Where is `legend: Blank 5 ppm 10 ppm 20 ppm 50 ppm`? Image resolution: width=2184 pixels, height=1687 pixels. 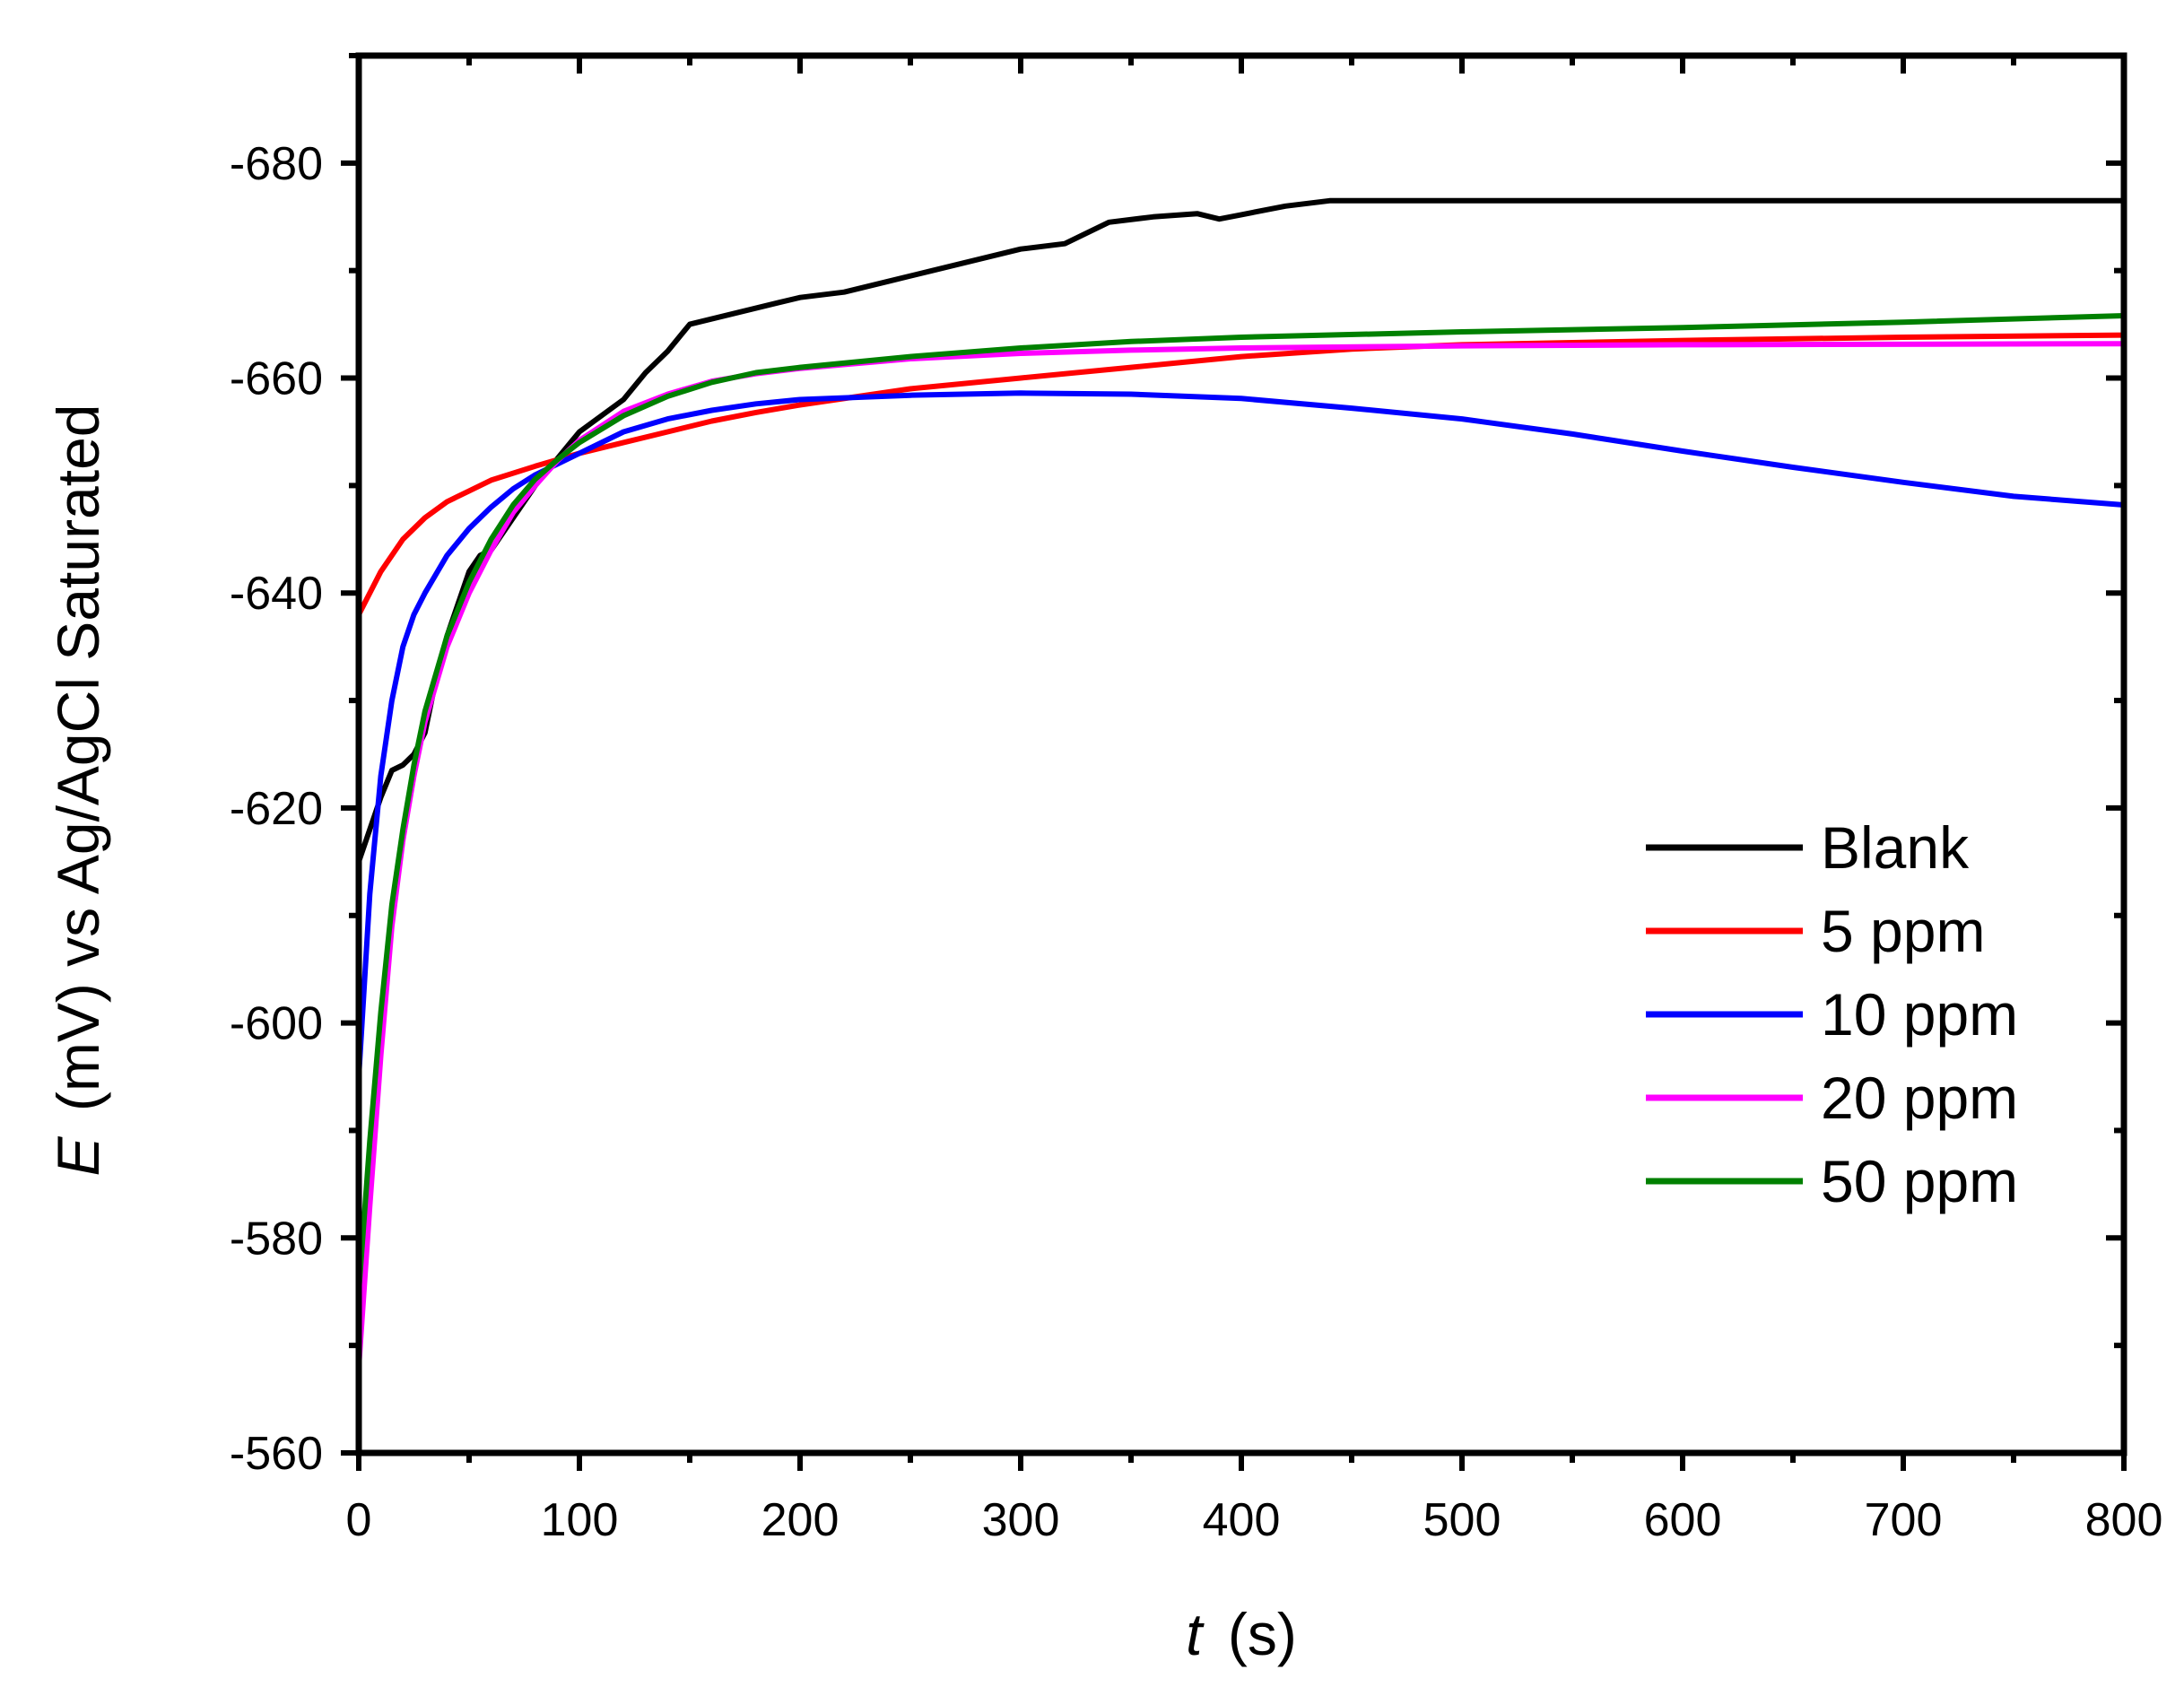
legend: Blank 5 ppm 10 ppm 20 ppm 50 ppm is located at coordinates (1832, 1014).